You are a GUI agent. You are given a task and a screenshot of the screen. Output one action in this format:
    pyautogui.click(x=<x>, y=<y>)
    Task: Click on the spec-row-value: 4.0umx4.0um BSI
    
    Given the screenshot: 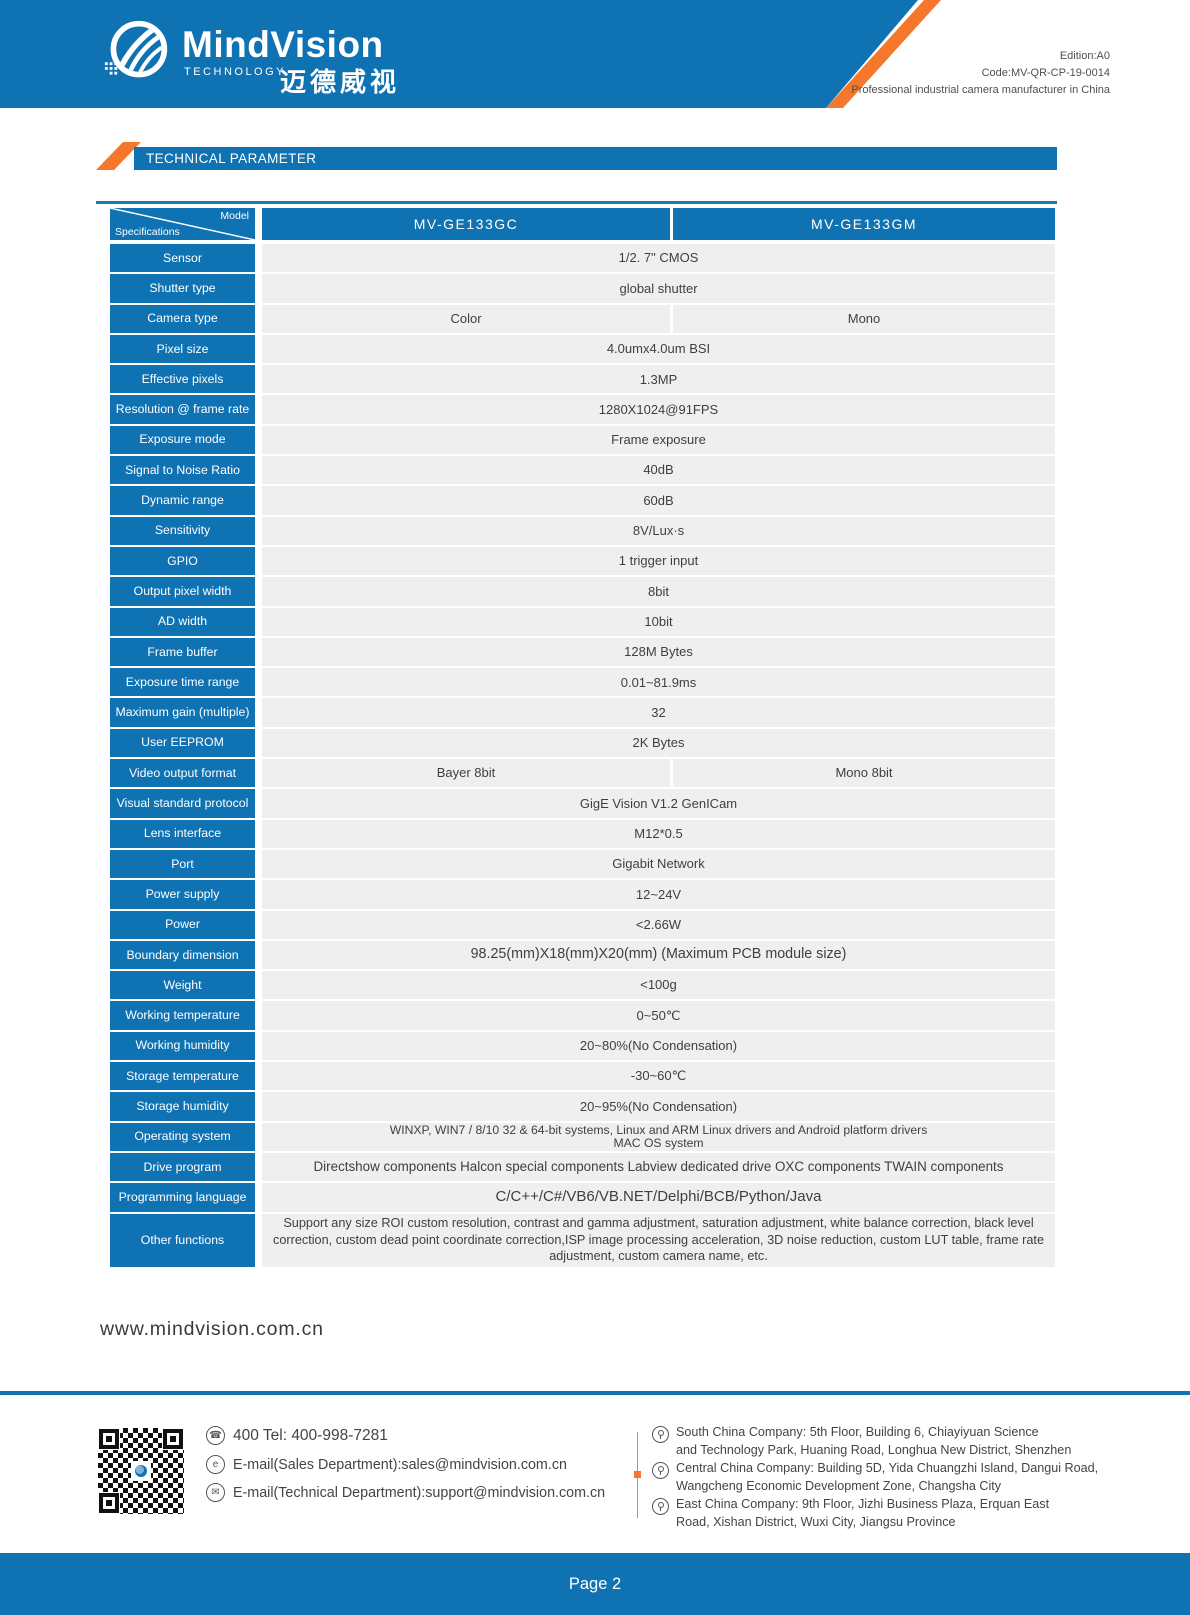 What is the action you would take?
    pyautogui.click(x=658, y=349)
    